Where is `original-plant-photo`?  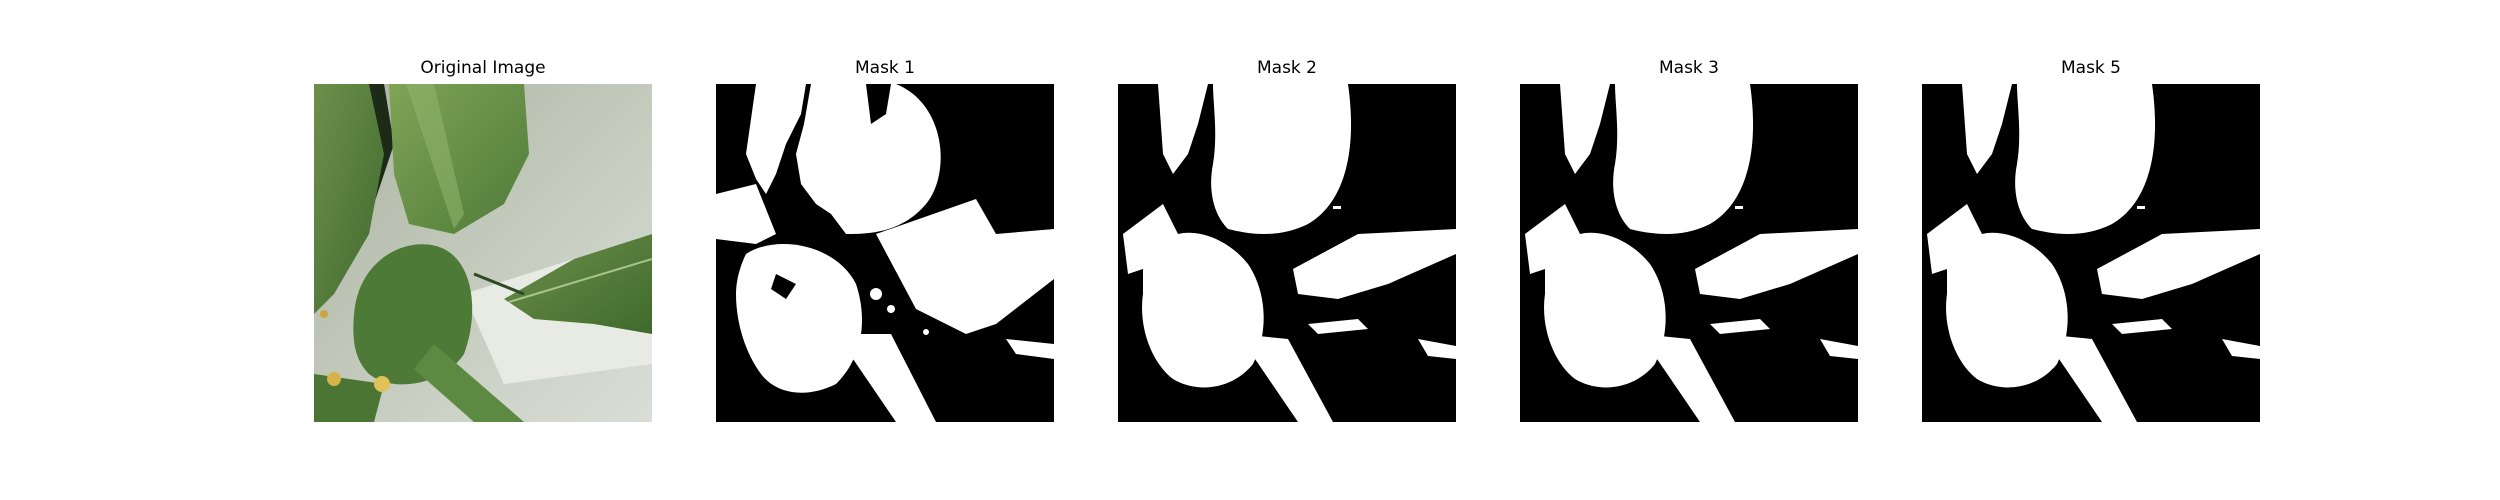 original-plant-photo is located at coordinates (483, 253).